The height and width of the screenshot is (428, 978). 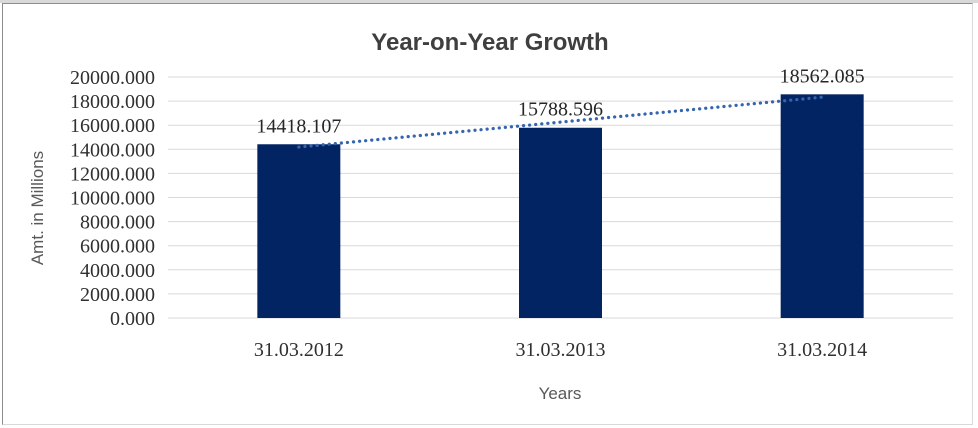 I want to click on chart-title: Year-on-Year Growth, so click(x=489, y=42).